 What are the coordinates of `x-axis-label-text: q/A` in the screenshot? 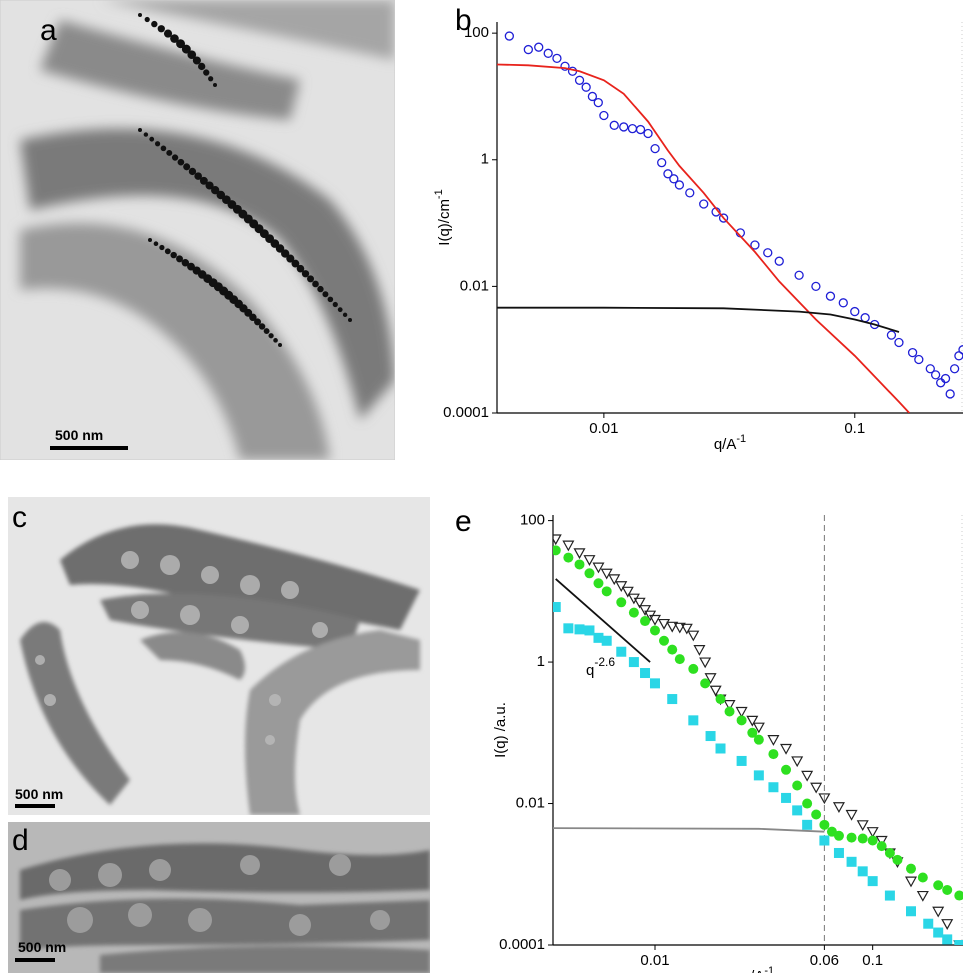 It's located at (725, 444).